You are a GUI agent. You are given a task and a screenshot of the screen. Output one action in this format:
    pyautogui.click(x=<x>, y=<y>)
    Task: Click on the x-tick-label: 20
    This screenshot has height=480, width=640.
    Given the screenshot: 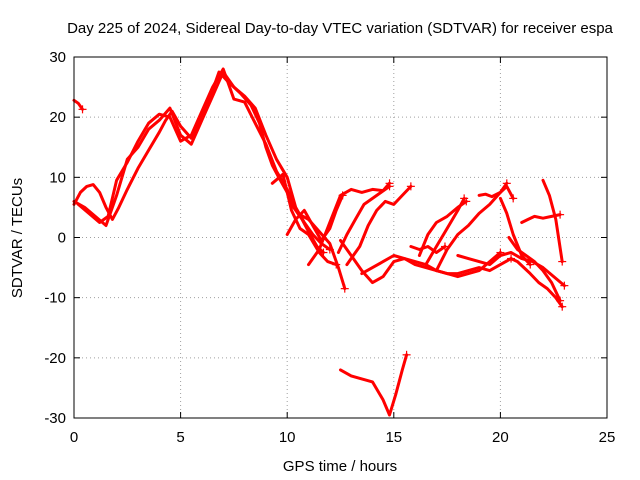 What is the action you would take?
    pyautogui.click(x=500, y=437)
    